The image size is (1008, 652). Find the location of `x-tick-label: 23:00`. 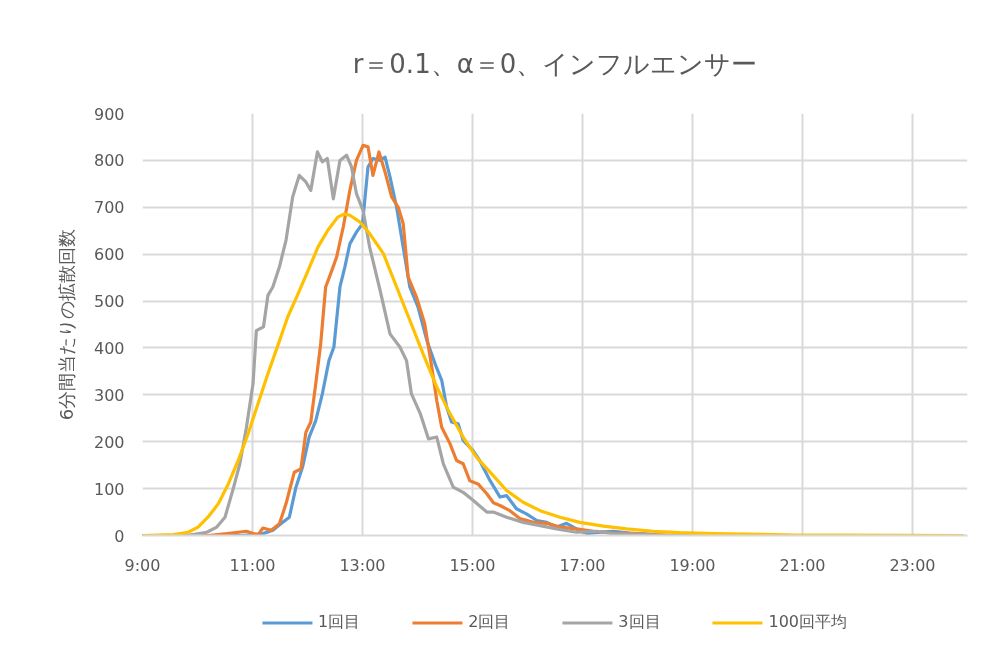

x-tick-label: 23:00 is located at coordinates (912, 565).